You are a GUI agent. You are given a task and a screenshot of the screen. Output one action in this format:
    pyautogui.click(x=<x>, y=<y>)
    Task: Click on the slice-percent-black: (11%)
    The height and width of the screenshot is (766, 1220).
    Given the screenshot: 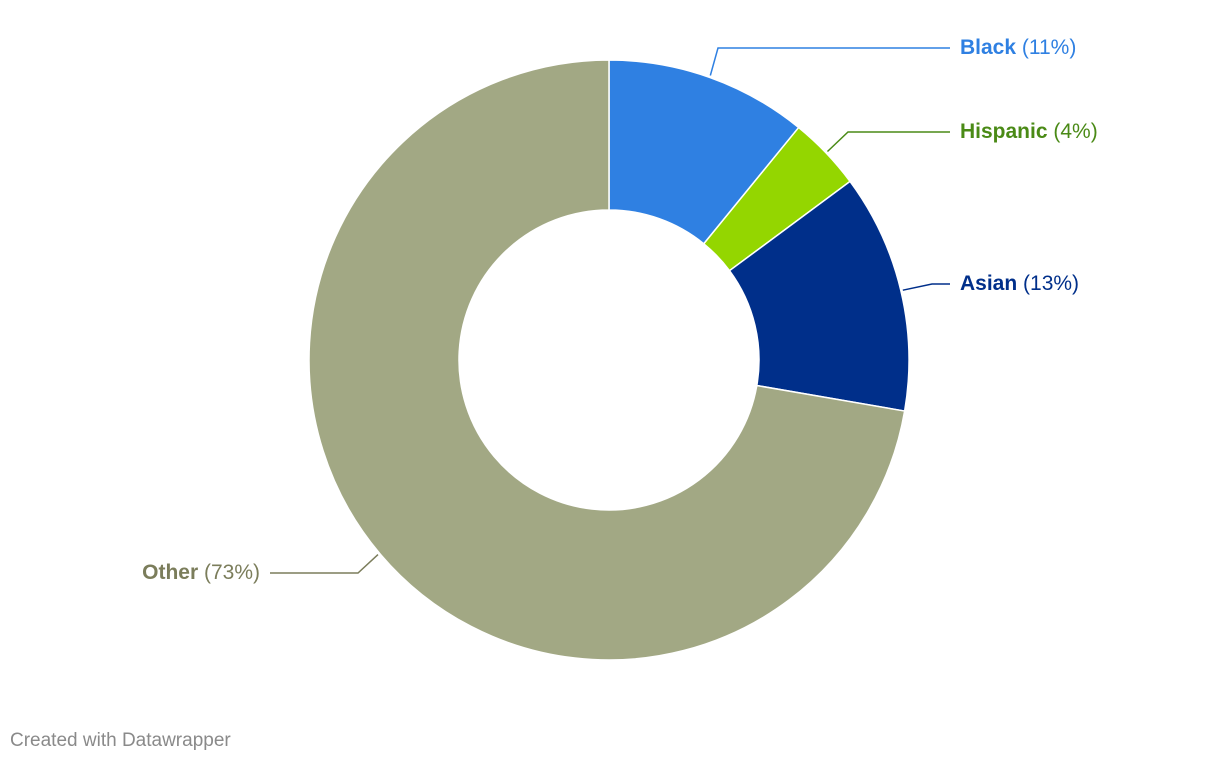 What is the action you would take?
    pyautogui.click(x=1046, y=47)
    